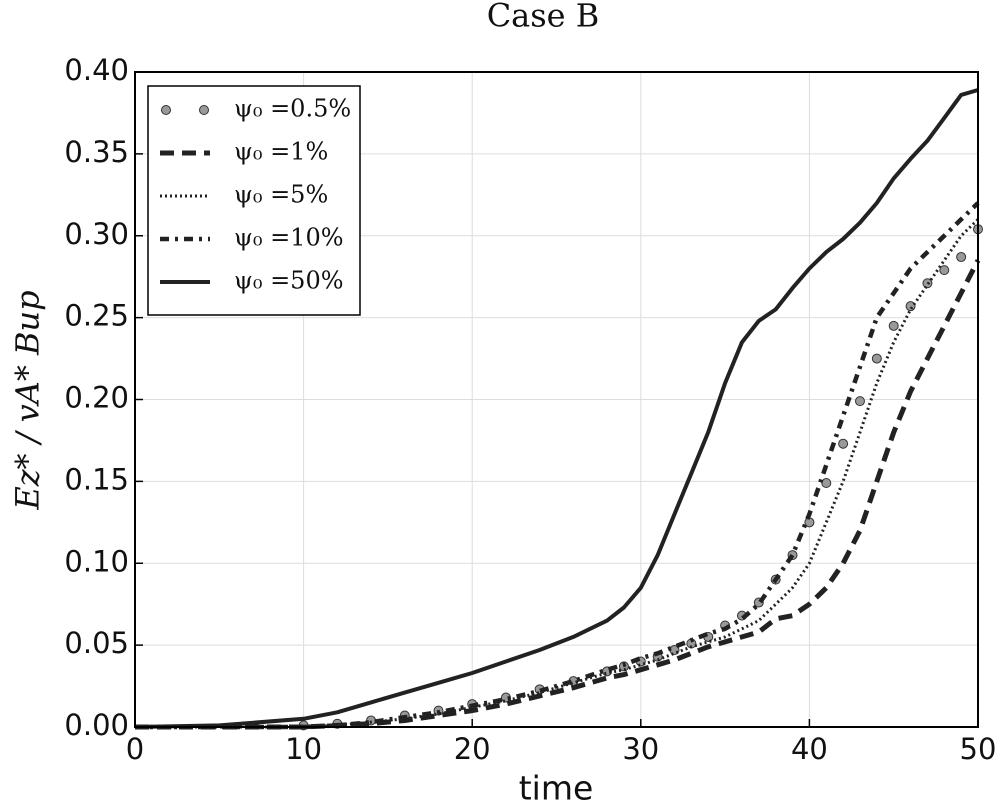  I want to click on y-tick-label: 0.20, so click(96, 398).